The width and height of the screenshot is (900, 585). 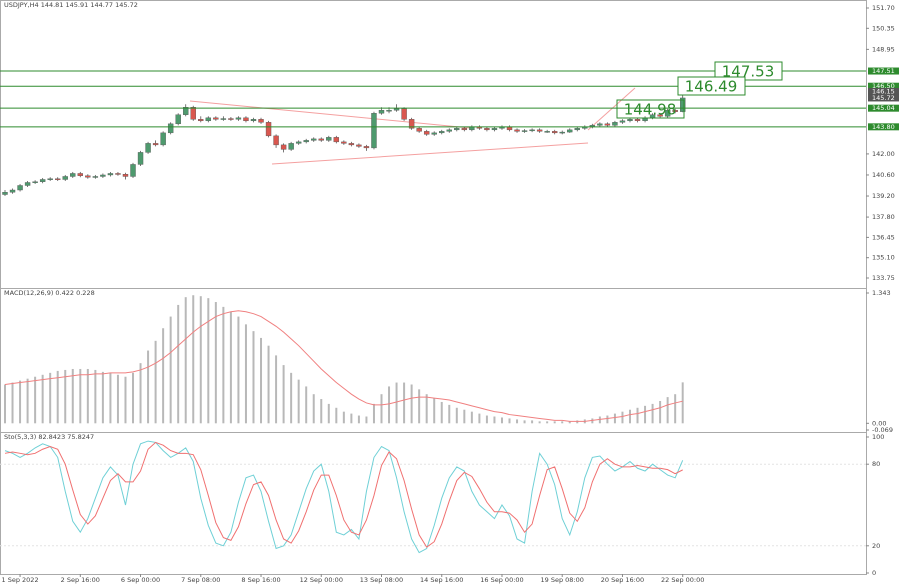 What do you see at coordinates (343, 494) in the screenshot?
I see `stochastic-line` at bounding box center [343, 494].